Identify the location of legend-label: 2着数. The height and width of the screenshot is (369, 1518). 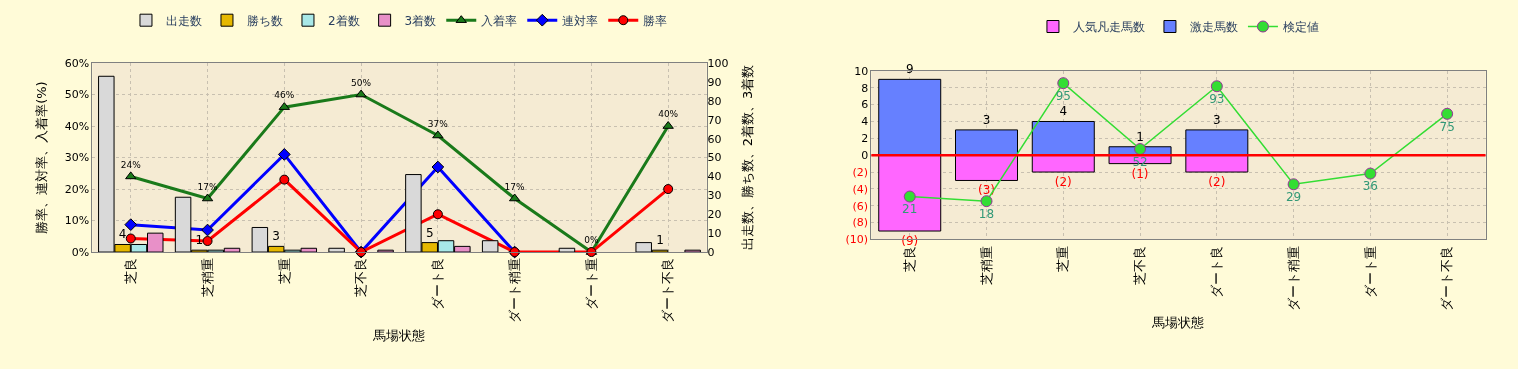
(343, 20).